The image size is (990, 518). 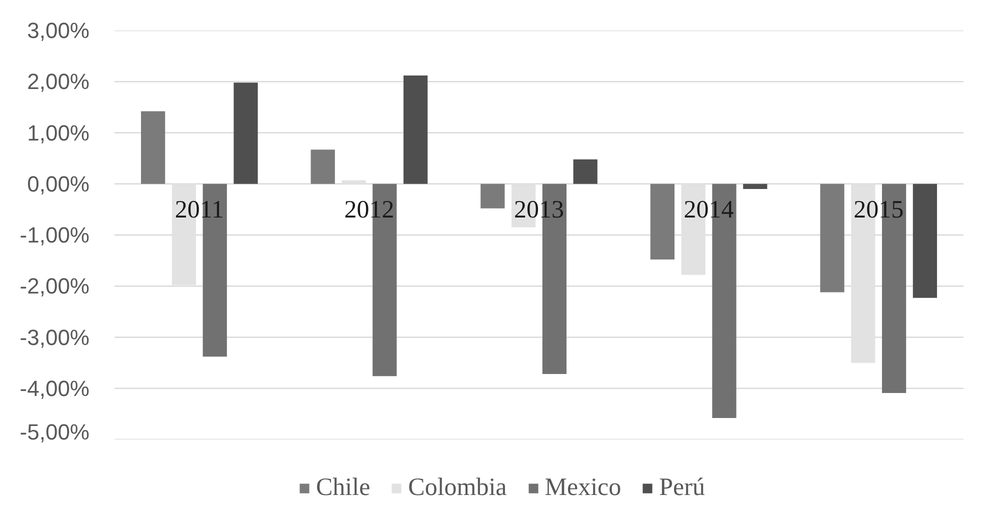 What do you see at coordinates (55, 388) in the screenshot?
I see `y-tick-label: -4,00%` at bounding box center [55, 388].